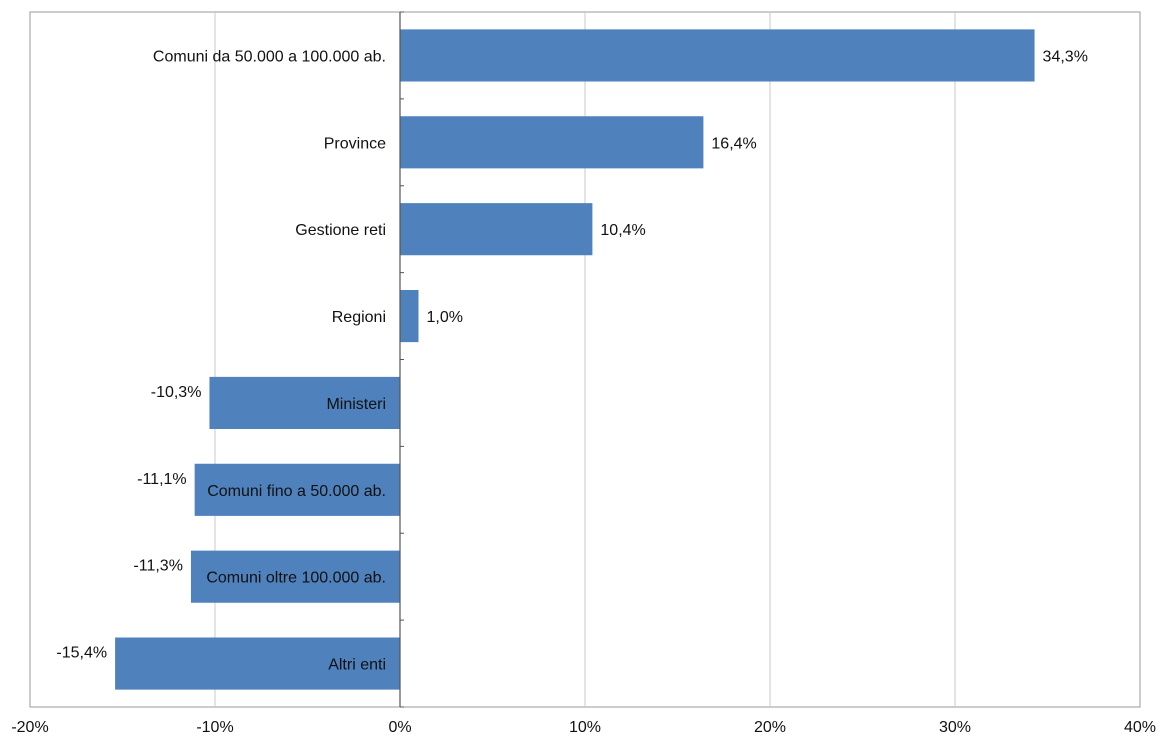 This screenshot has height=738, width=1163. I want to click on category-label: Comuni oltre 100.000 ab., so click(296, 578).